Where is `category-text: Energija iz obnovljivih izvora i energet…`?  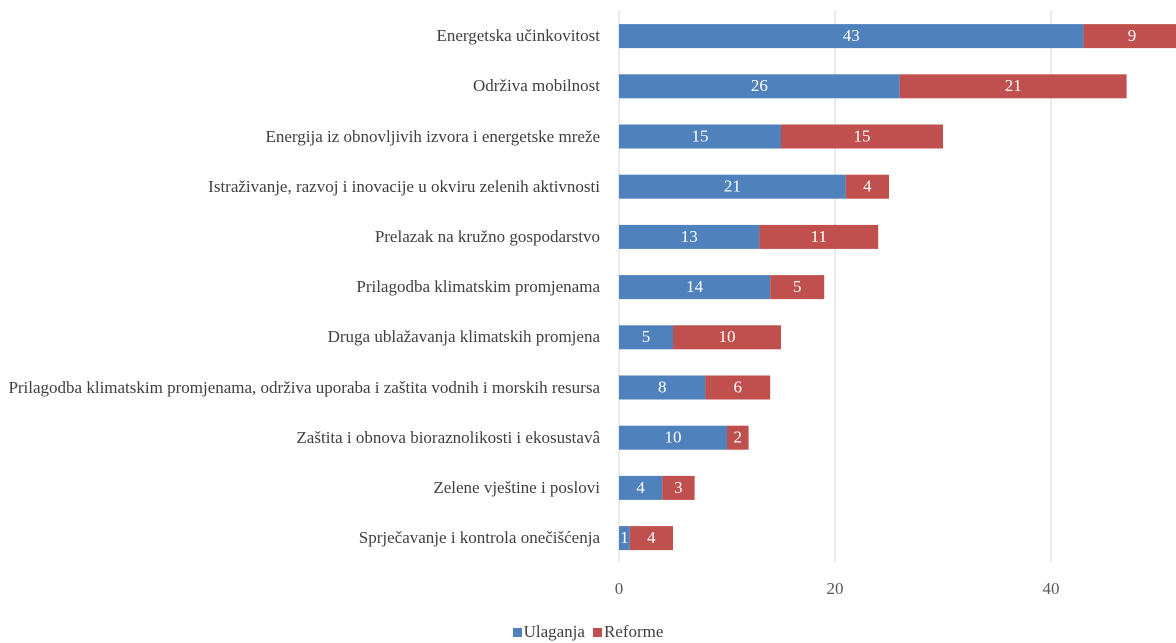 category-text: Energija iz obnovljivih izvora i energet… is located at coordinates (432, 136).